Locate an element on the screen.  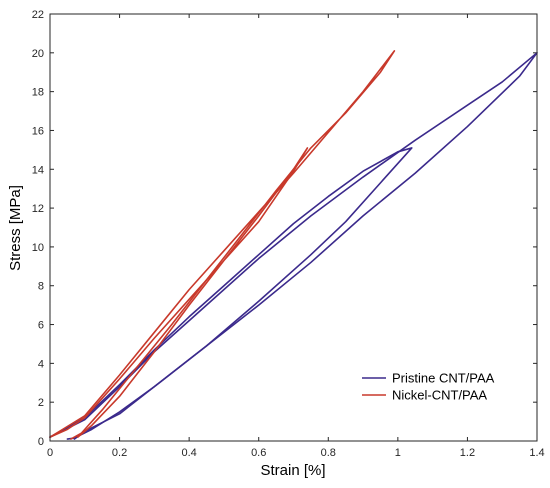
x-axis-title: Strain [%] is located at coordinates (292, 470).